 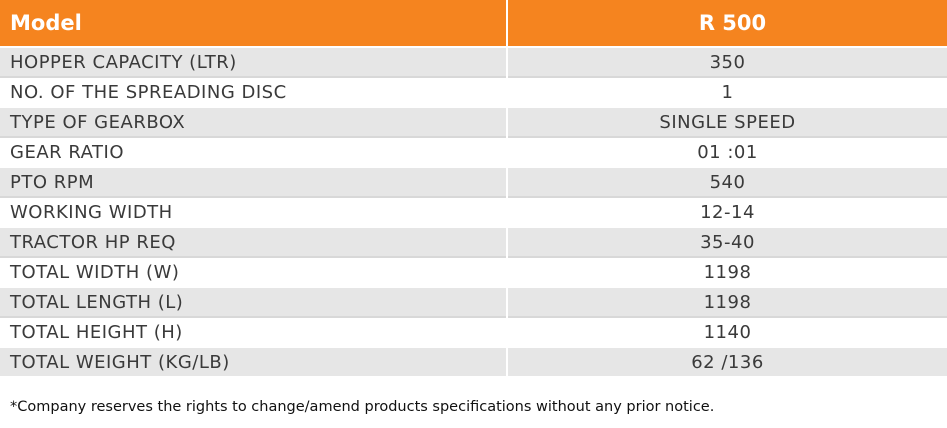 I want to click on header-cell: Model, so click(x=254, y=23).